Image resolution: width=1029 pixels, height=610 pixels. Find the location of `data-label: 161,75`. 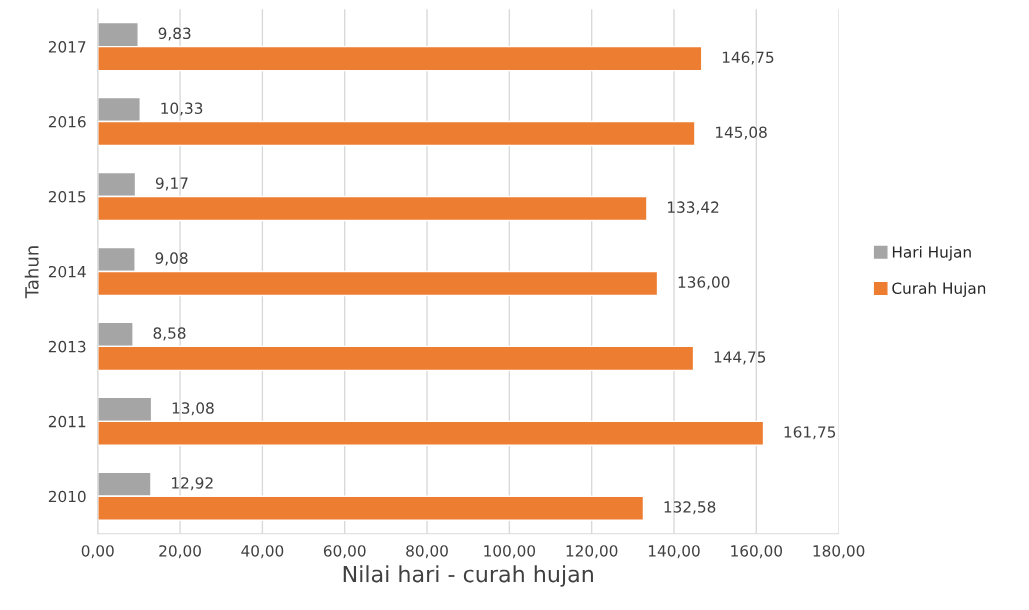

data-label: 161,75 is located at coordinates (810, 433).